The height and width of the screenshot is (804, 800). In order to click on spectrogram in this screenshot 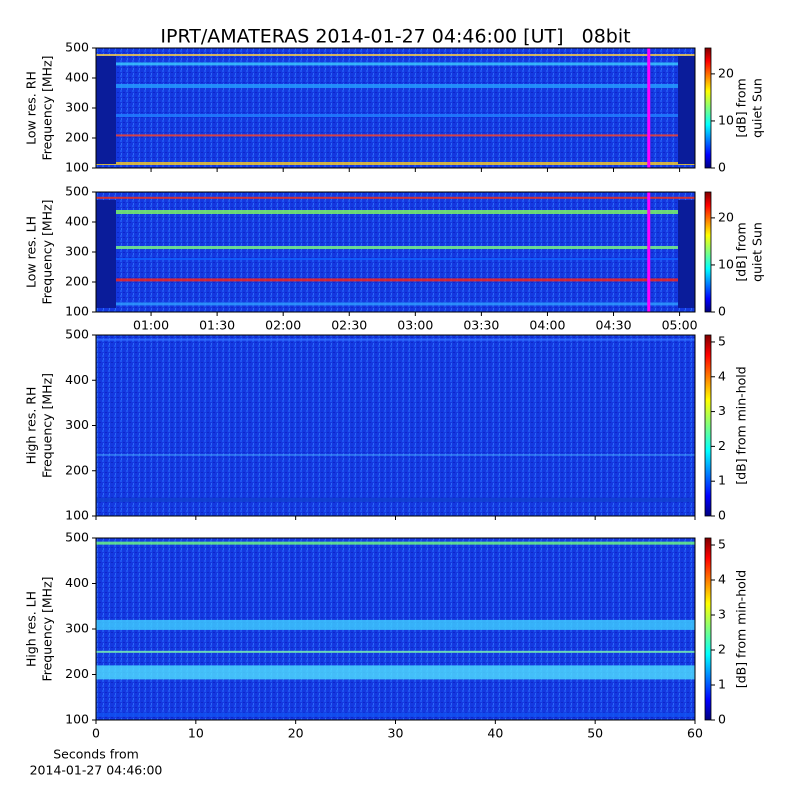, I will do `click(395, 108)`.